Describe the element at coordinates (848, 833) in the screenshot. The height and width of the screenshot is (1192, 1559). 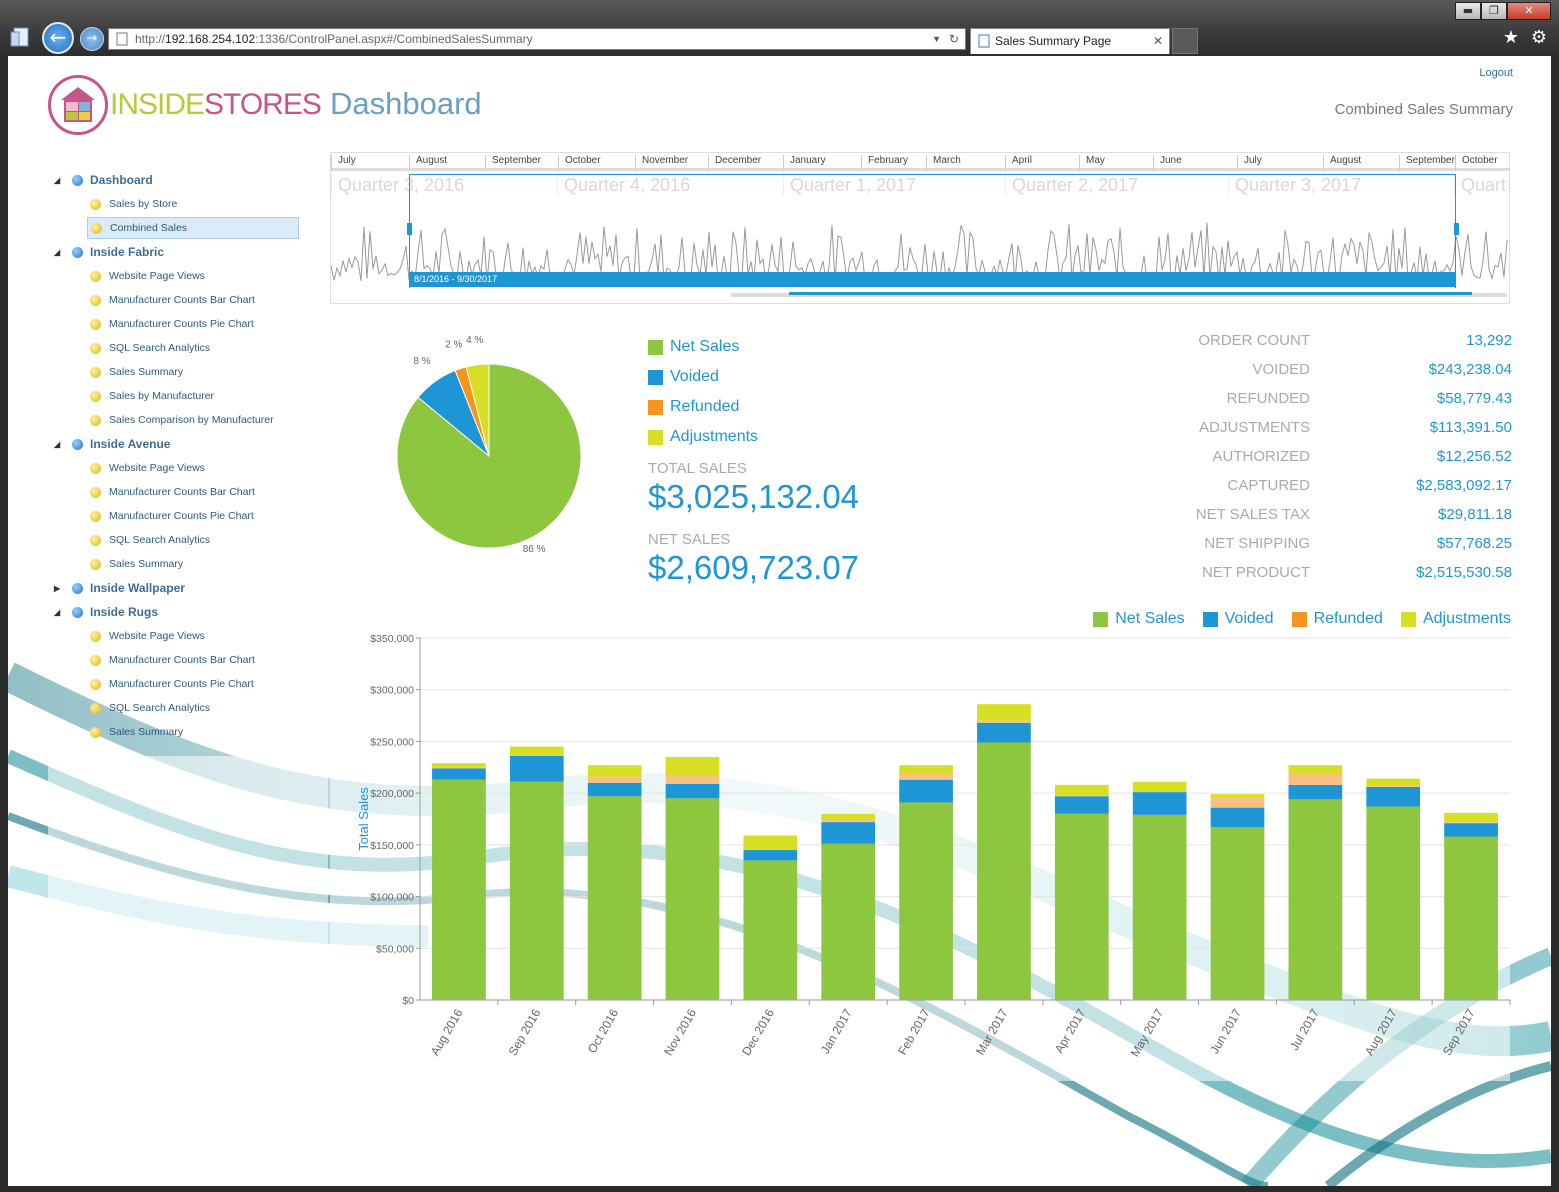
I see `bar-voided-jan-2017` at that location.